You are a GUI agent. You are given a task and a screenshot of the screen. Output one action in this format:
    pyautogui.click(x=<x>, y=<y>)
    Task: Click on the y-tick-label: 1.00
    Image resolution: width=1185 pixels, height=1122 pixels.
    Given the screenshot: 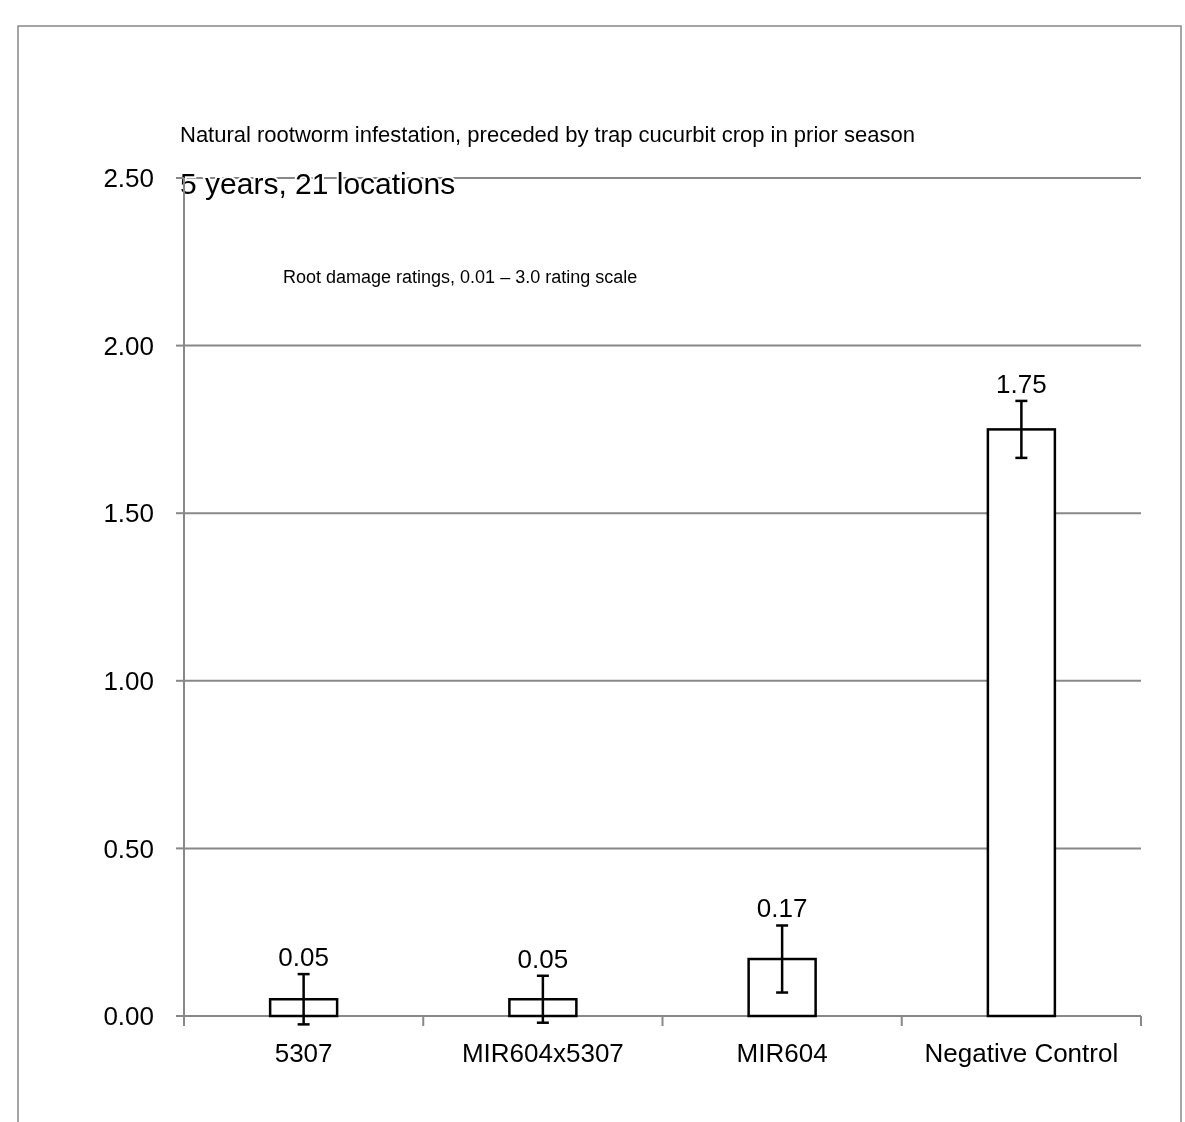 What is the action you would take?
    pyautogui.click(x=128, y=680)
    